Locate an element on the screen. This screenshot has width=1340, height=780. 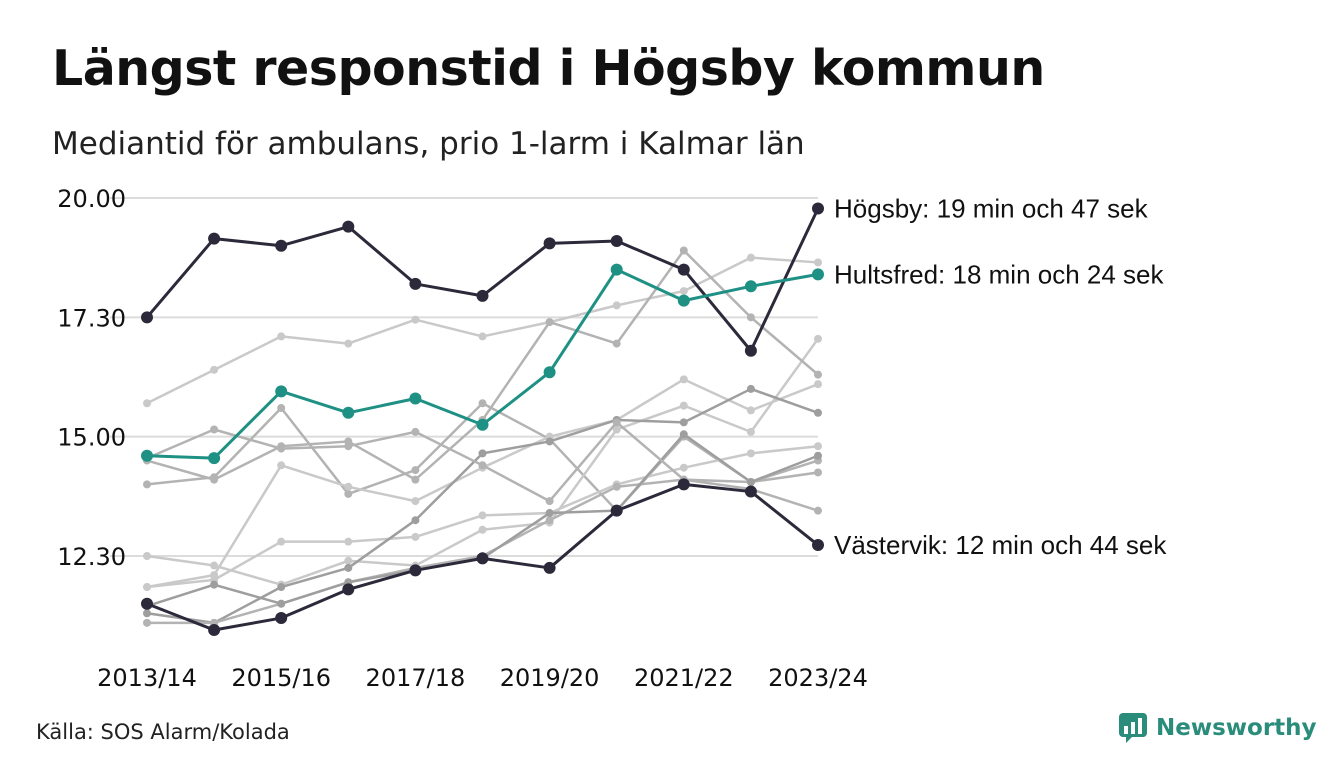
x-tick-label: 2019/20 is located at coordinates (550, 678).